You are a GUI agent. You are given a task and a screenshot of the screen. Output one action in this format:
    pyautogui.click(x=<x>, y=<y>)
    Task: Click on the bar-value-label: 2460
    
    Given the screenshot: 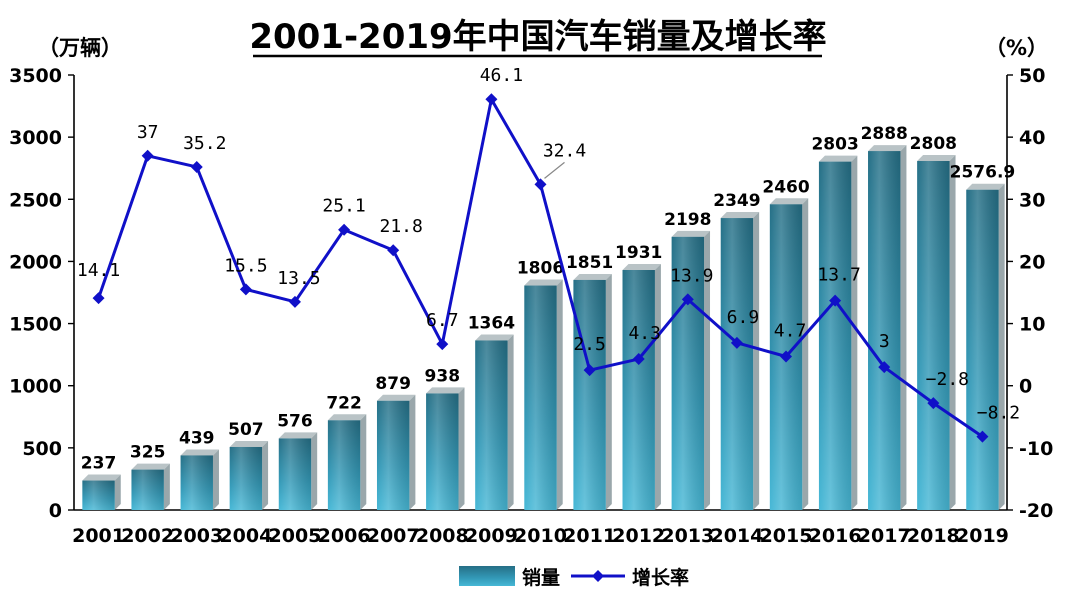 What is the action you would take?
    pyautogui.click(x=785, y=187)
    